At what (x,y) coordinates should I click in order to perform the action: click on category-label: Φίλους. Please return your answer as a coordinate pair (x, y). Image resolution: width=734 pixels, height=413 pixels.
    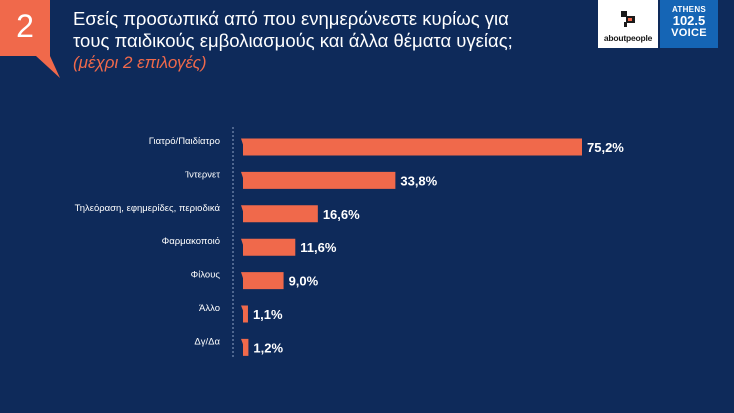
    Looking at the image, I should click on (206, 275).